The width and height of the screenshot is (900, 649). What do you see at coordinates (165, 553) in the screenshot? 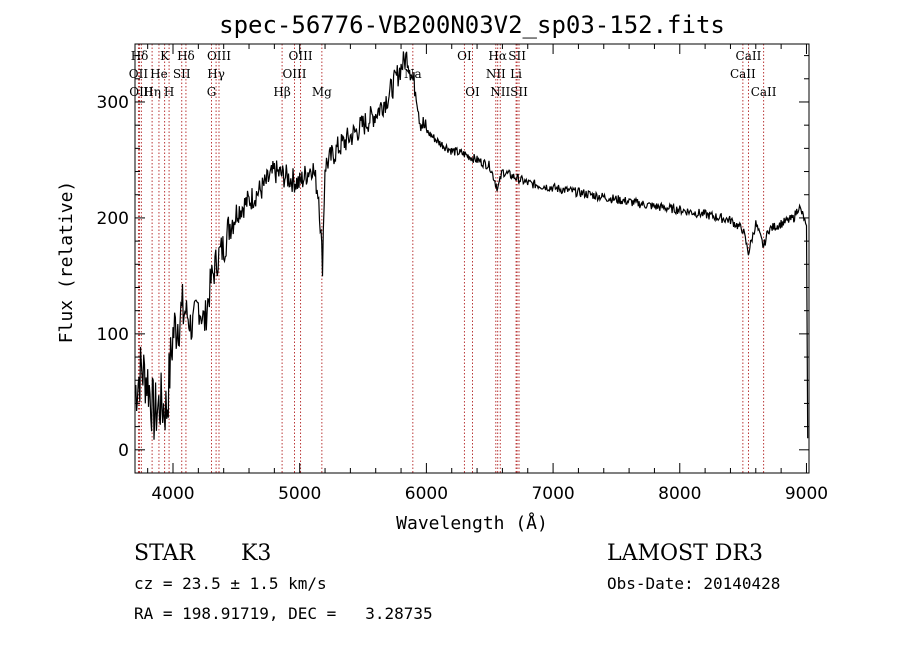
I see `object-class: STAR` at bounding box center [165, 553].